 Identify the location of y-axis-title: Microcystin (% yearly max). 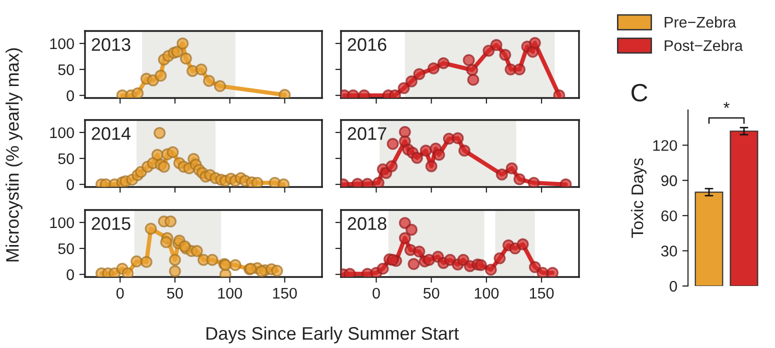
(14, 155).